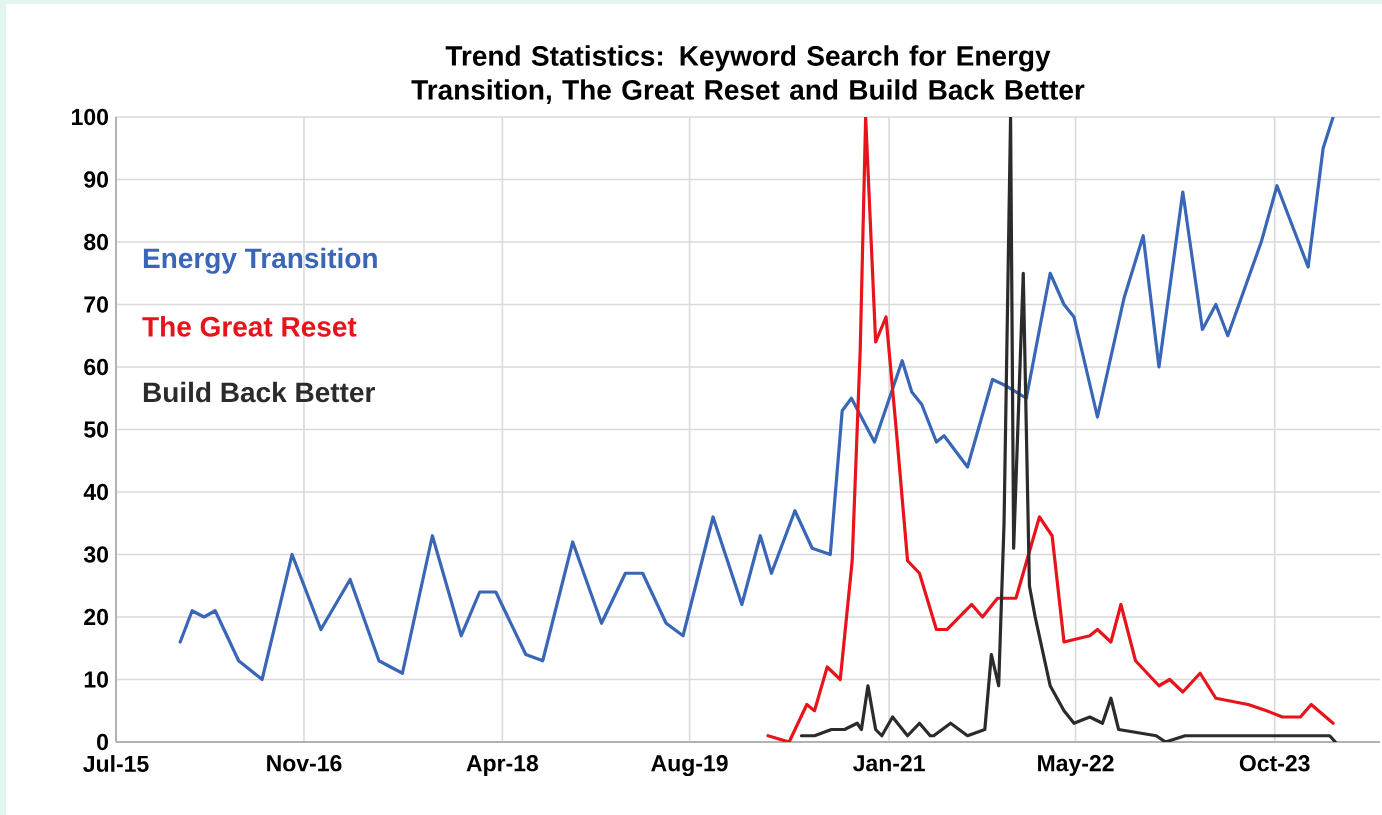 The width and height of the screenshot is (1382, 815). Describe the element at coordinates (90, 117) in the screenshot. I see `y-tick-label: 100` at that location.